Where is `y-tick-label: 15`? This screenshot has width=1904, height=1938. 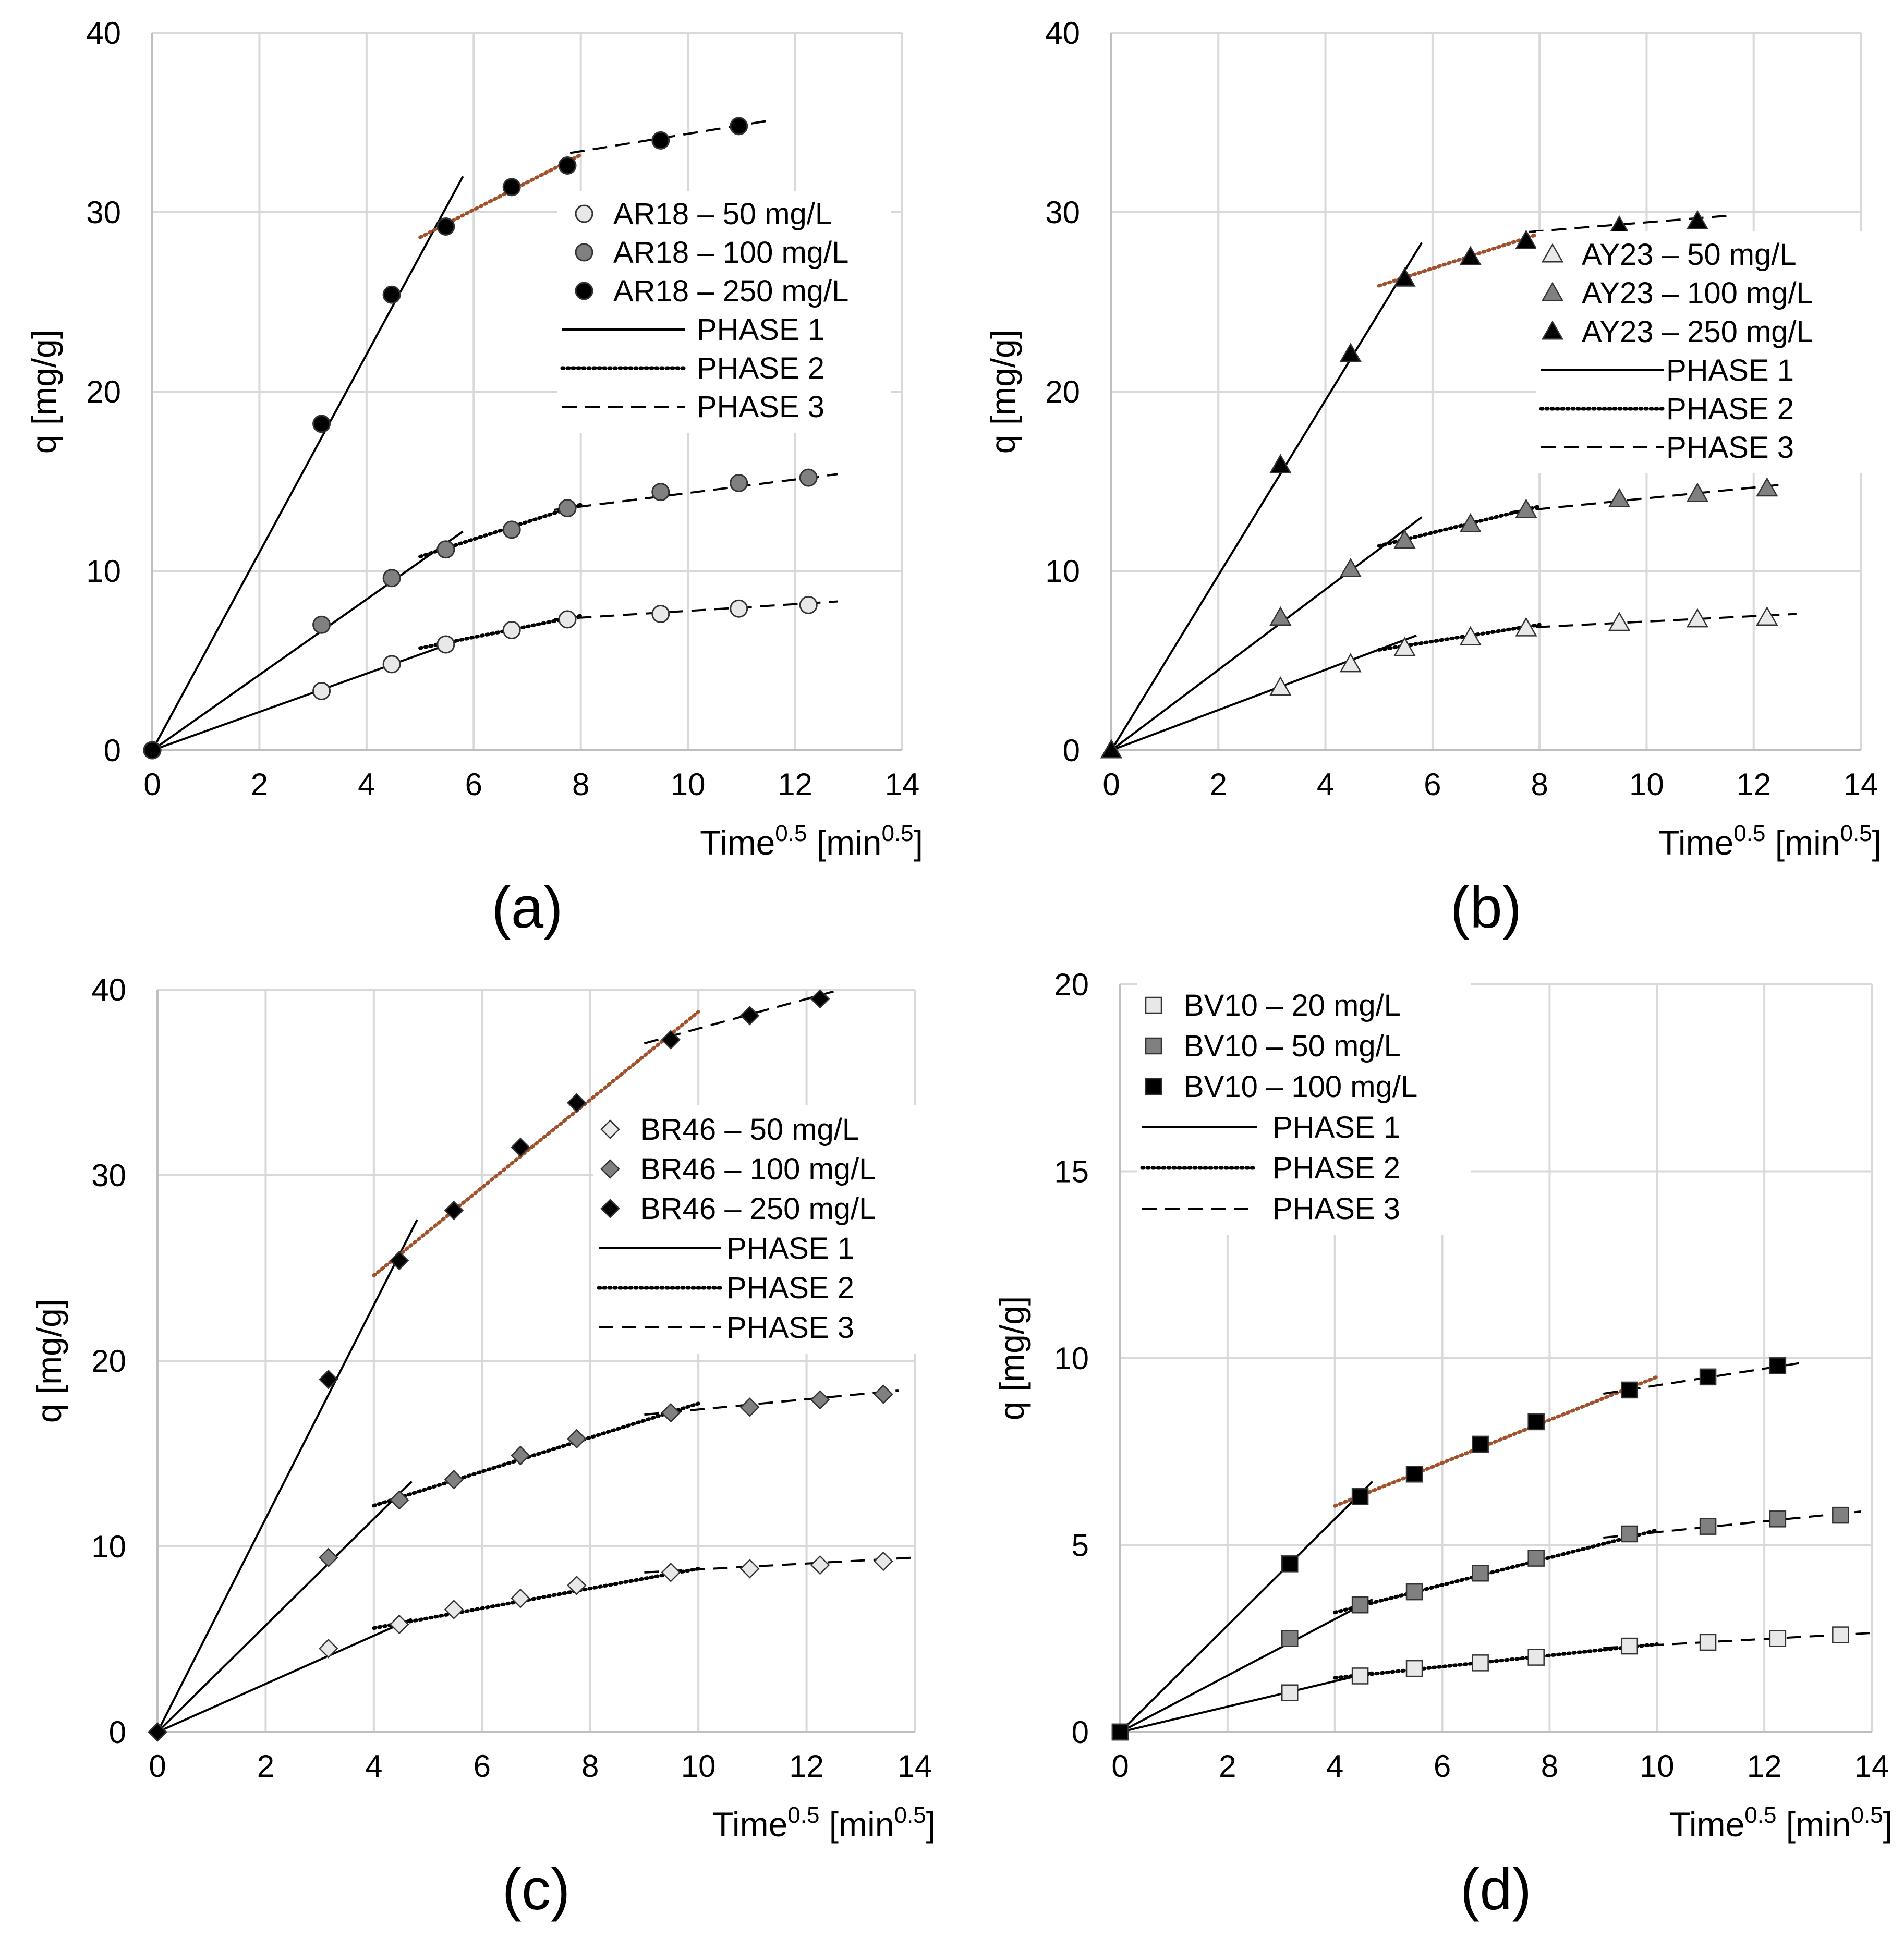 y-tick-label: 15 is located at coordinates (1071, 1171).